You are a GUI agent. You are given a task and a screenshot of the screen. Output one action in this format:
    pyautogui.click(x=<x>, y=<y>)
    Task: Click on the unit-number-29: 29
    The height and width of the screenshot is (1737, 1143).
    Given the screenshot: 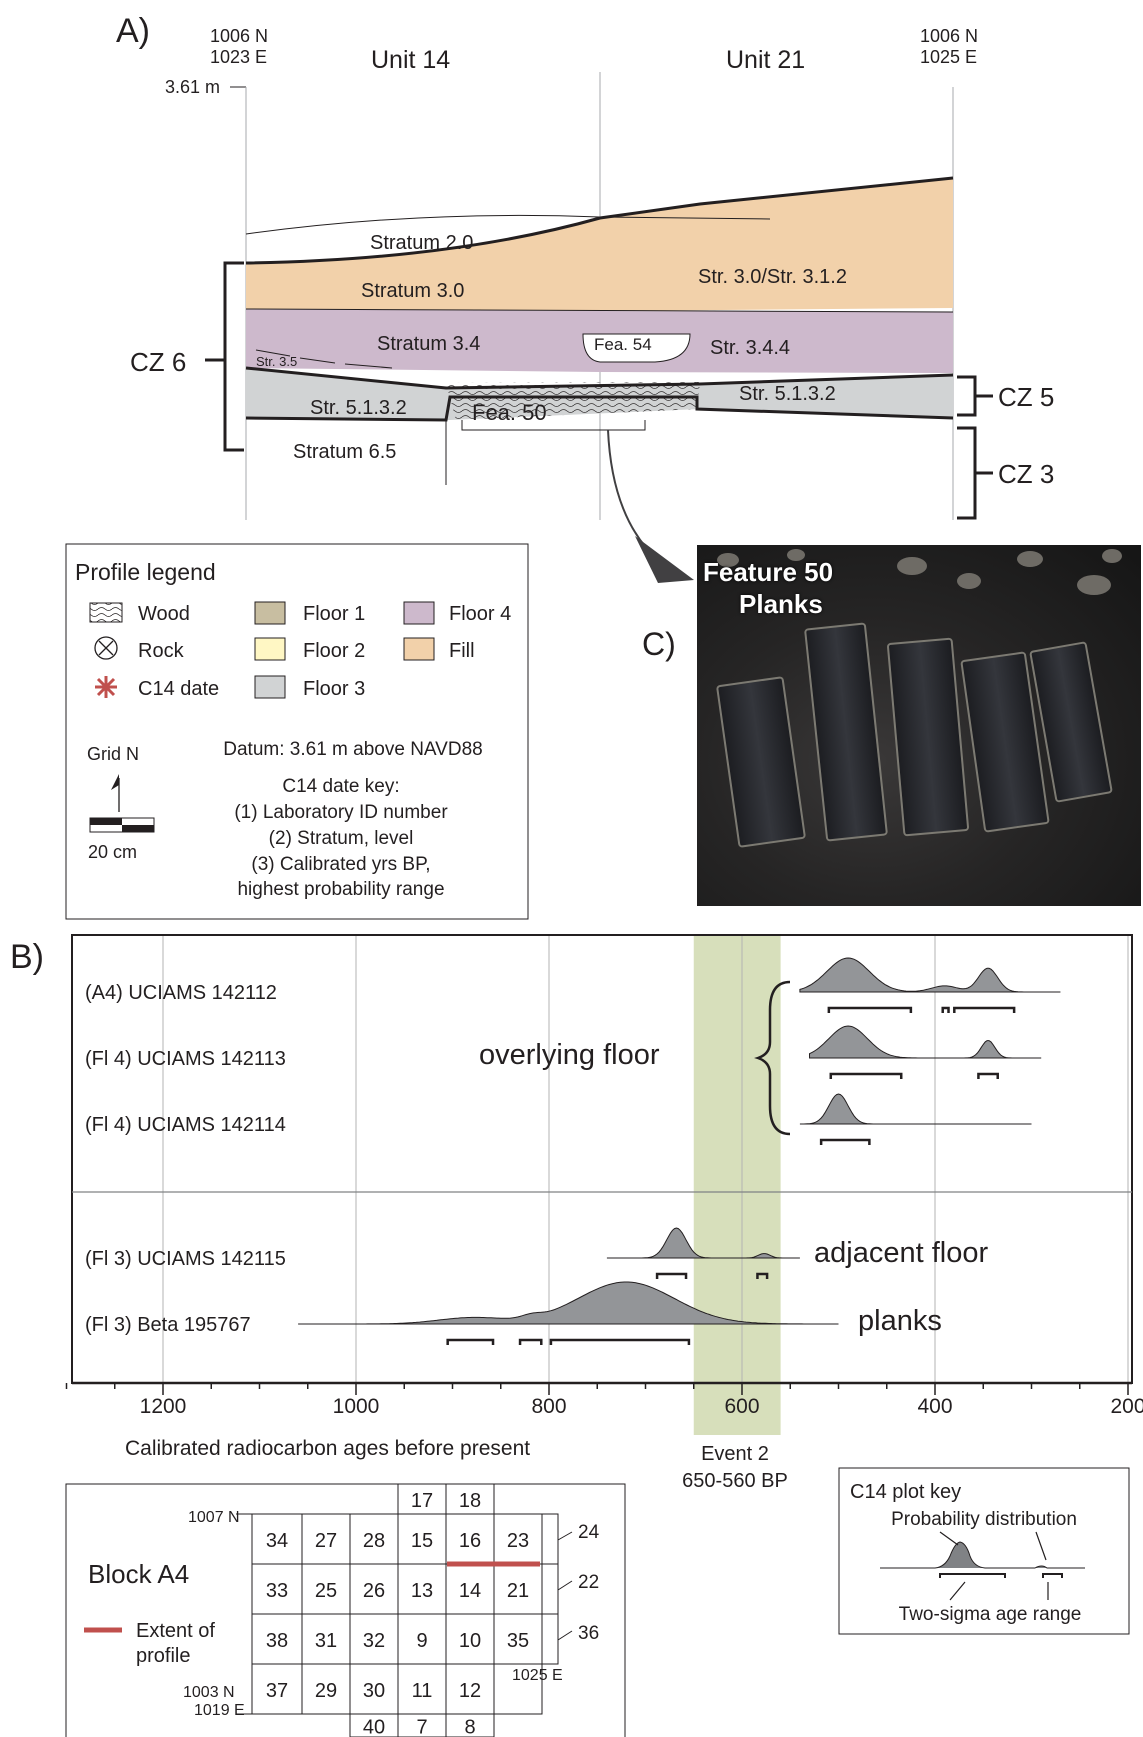 What is the action you would take?
    pyautogui.click(x=326, y=1691)
    